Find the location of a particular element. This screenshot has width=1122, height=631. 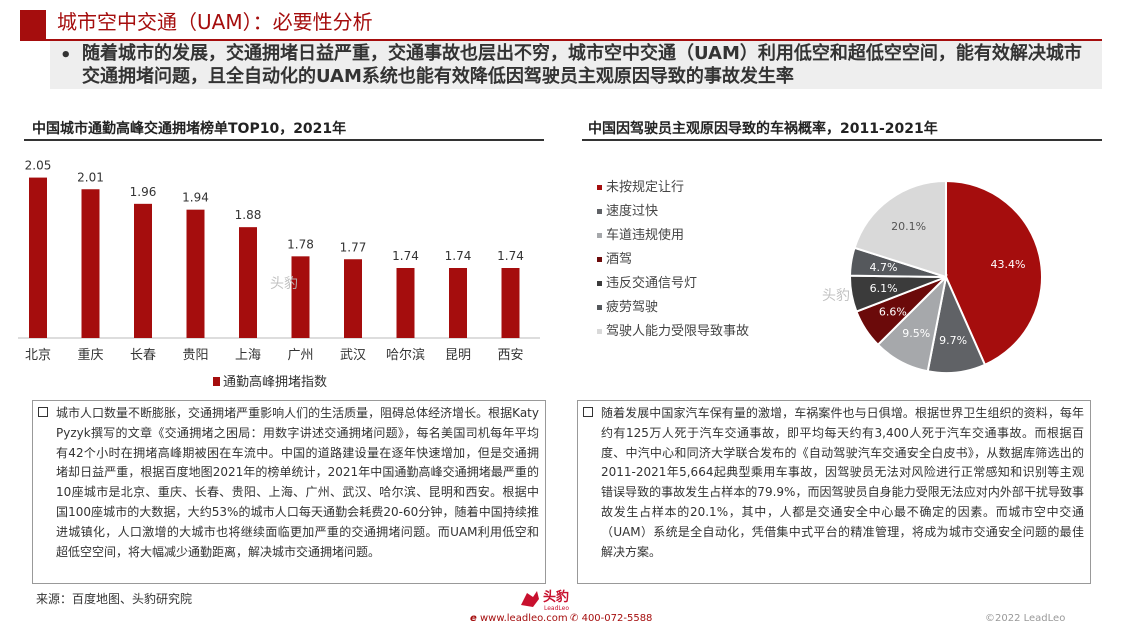

right-chart-rule is located at coordinates (842, 140).